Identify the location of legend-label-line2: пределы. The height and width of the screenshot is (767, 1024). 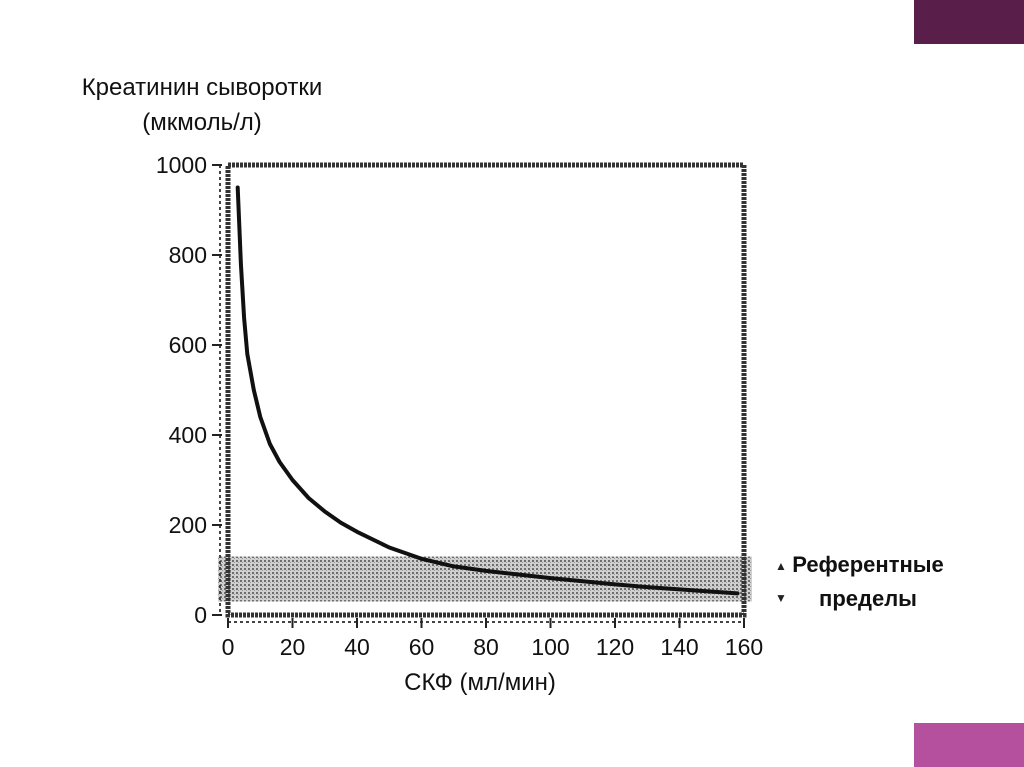
(868, 598).